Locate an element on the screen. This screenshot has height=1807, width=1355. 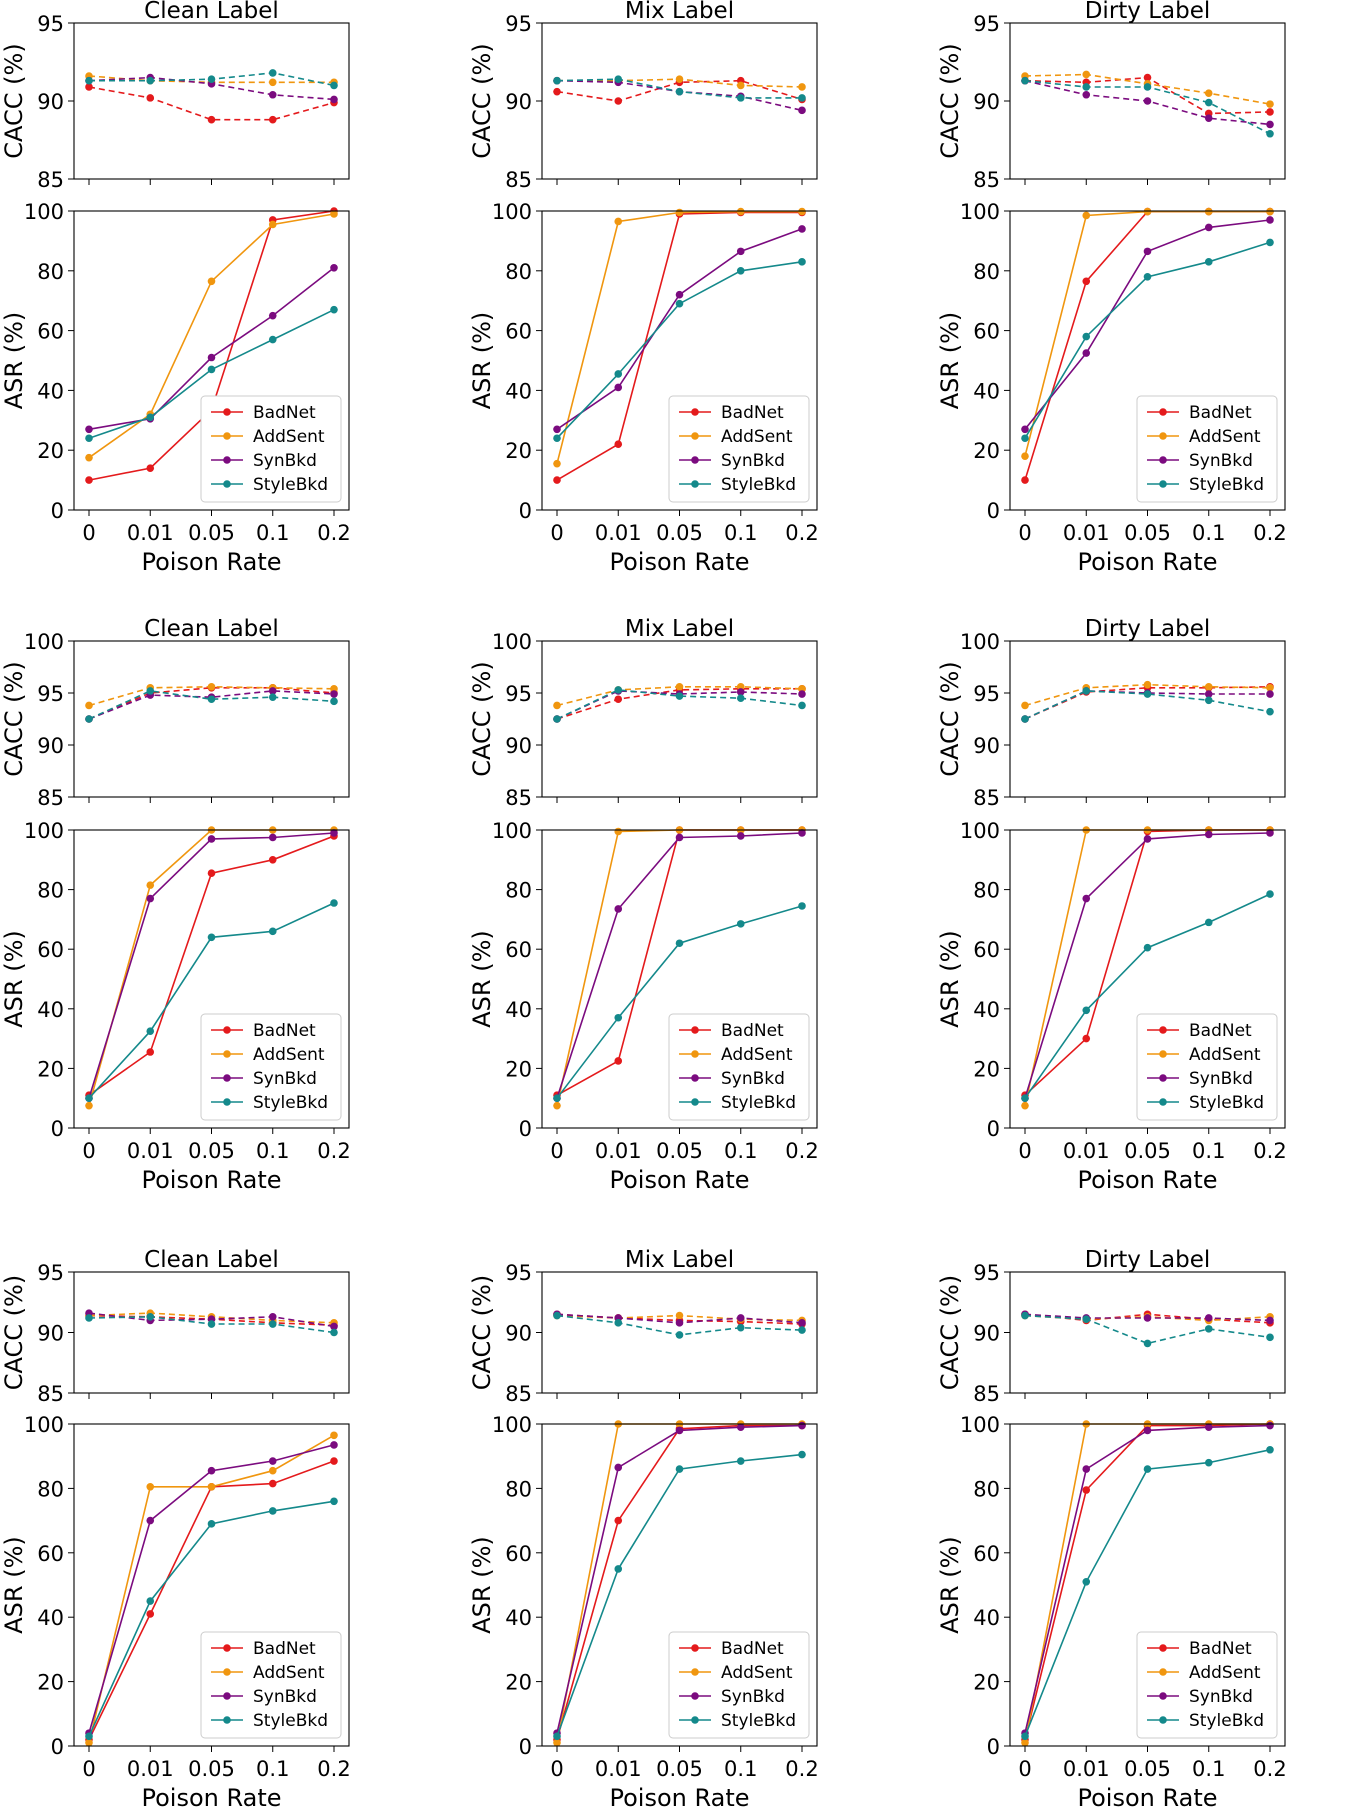
x-tick-label: 0.1 is located at coordinates (740, 533).